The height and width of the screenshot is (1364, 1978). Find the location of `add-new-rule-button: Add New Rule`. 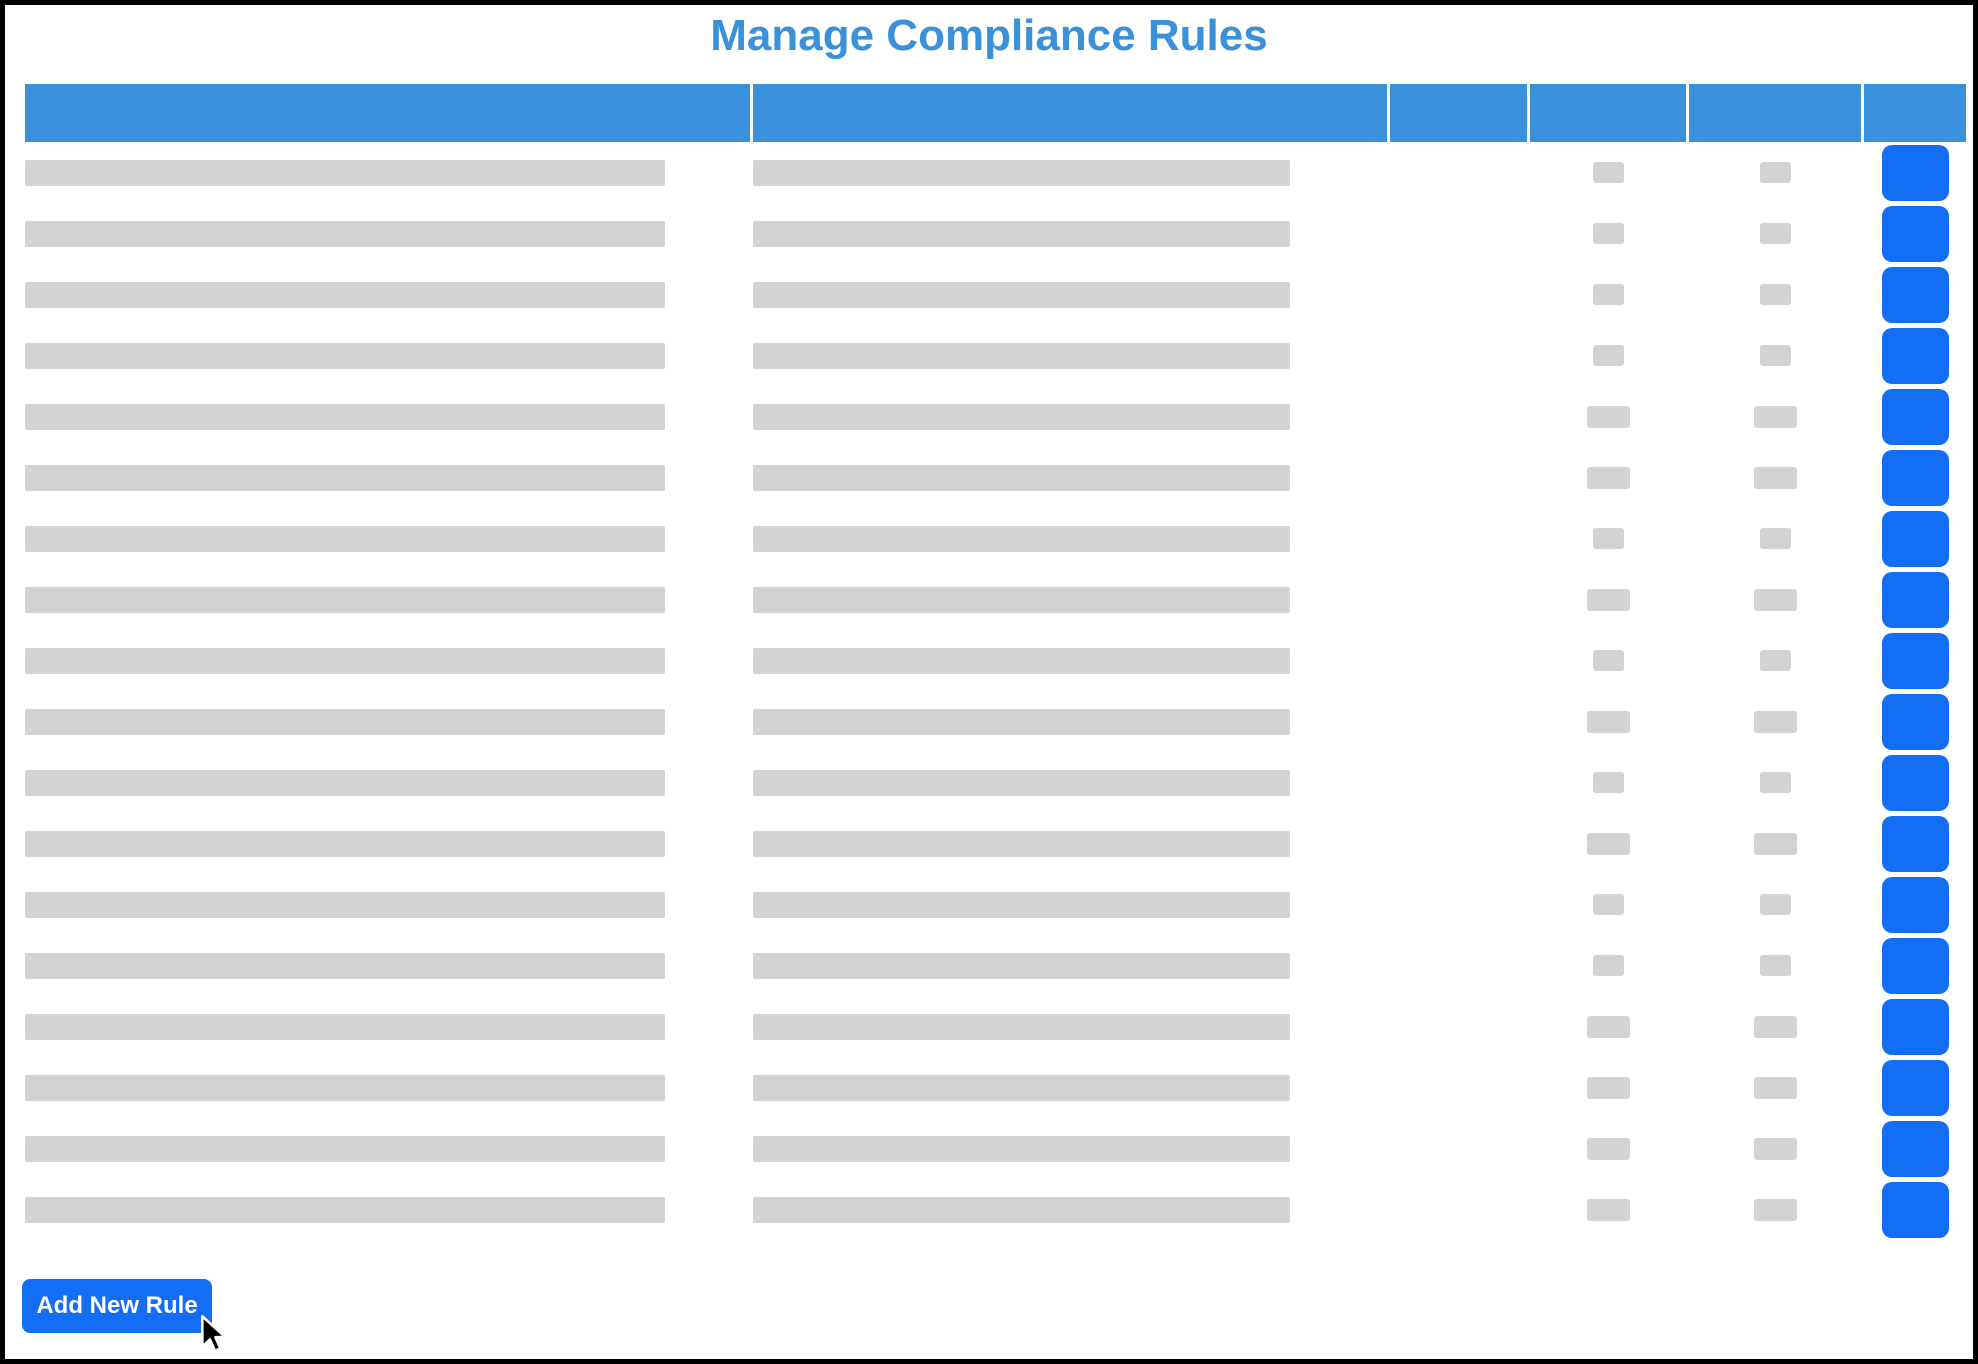

add-new-rule-button: Add New Rule is located at coordinates (117, 1306).